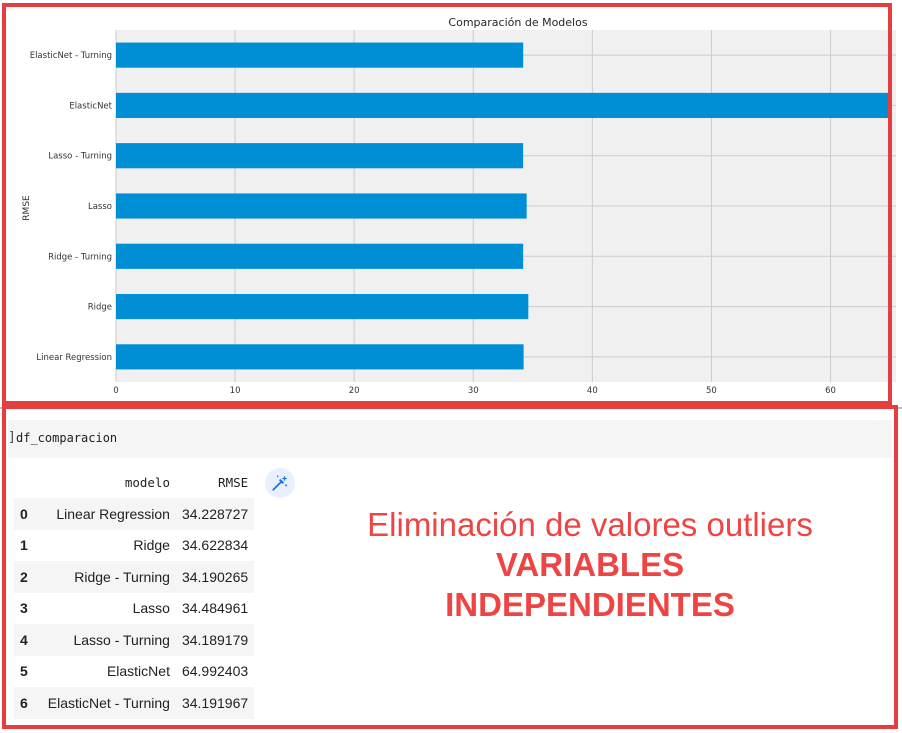 This screenshot has width=902, height=733. What do you see at coordinates (473, 391) in the screenshot?
I see `x-tick-label: 30` at bounding box center [473, 391].